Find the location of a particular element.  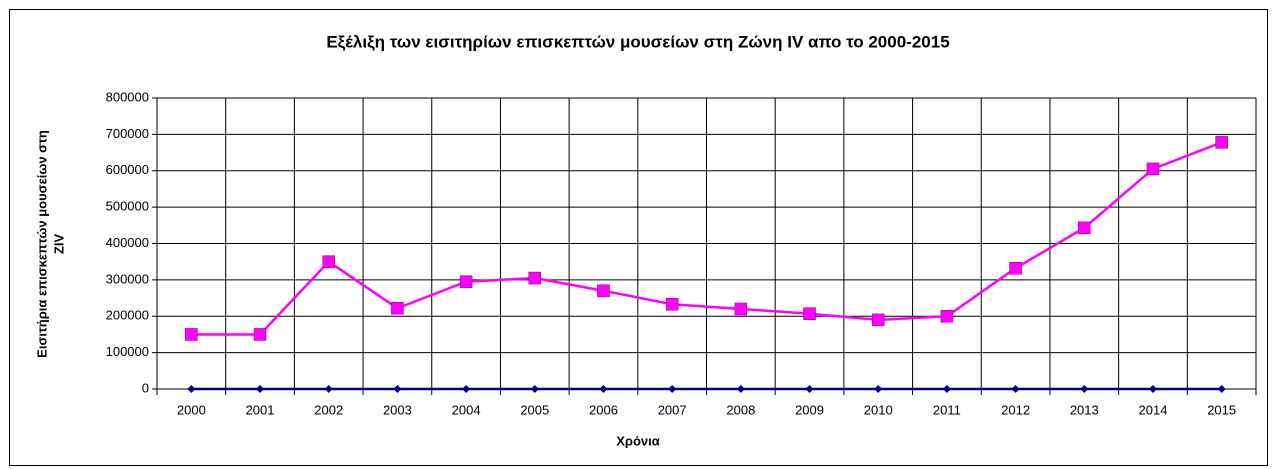

y-axis-label-line: Εισιτήρια επισκεπτών μουσείων στη is located at coordinates (41, 244).